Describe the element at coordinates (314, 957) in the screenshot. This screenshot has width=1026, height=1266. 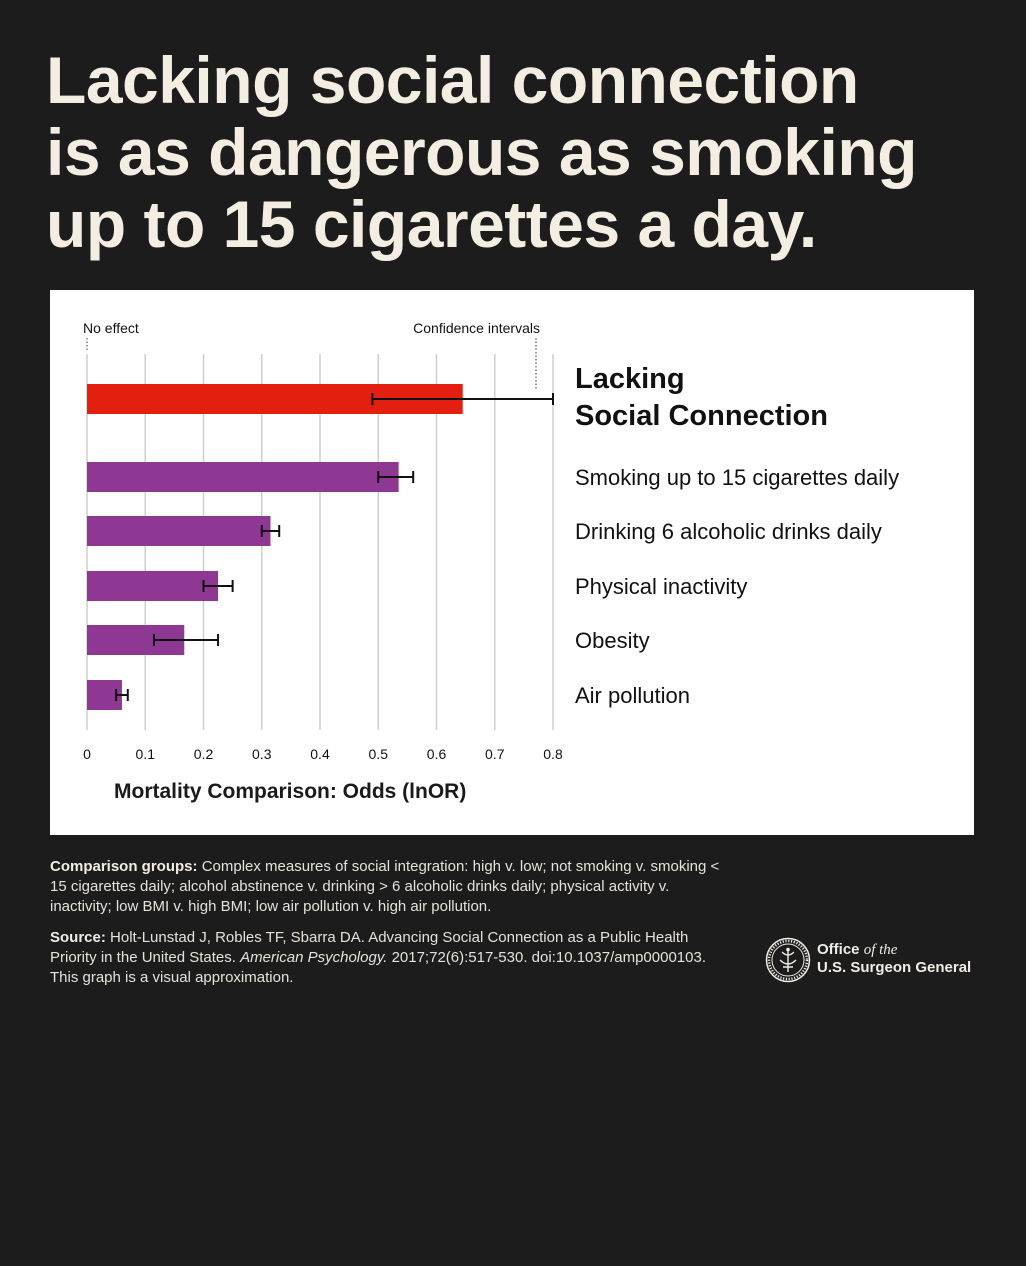
I see `source-journal: American Psychology.` at that location.